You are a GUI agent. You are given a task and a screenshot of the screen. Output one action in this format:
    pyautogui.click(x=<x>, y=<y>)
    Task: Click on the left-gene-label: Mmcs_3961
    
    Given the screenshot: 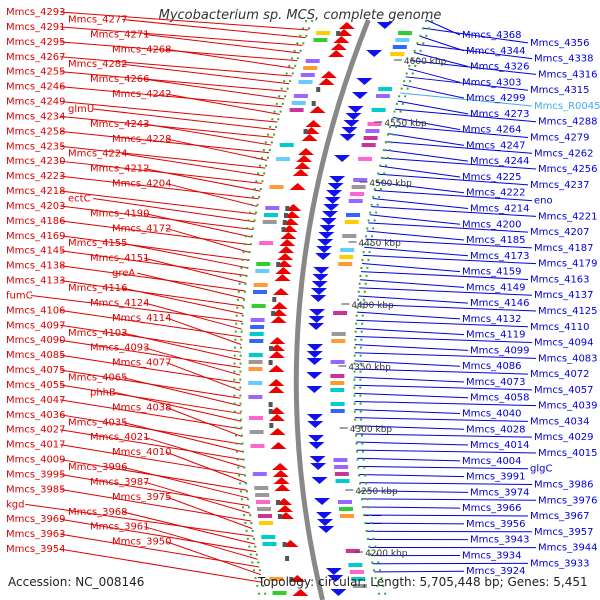 What is the action you would take?
    pyautogui.click(x=120, y=527)
    